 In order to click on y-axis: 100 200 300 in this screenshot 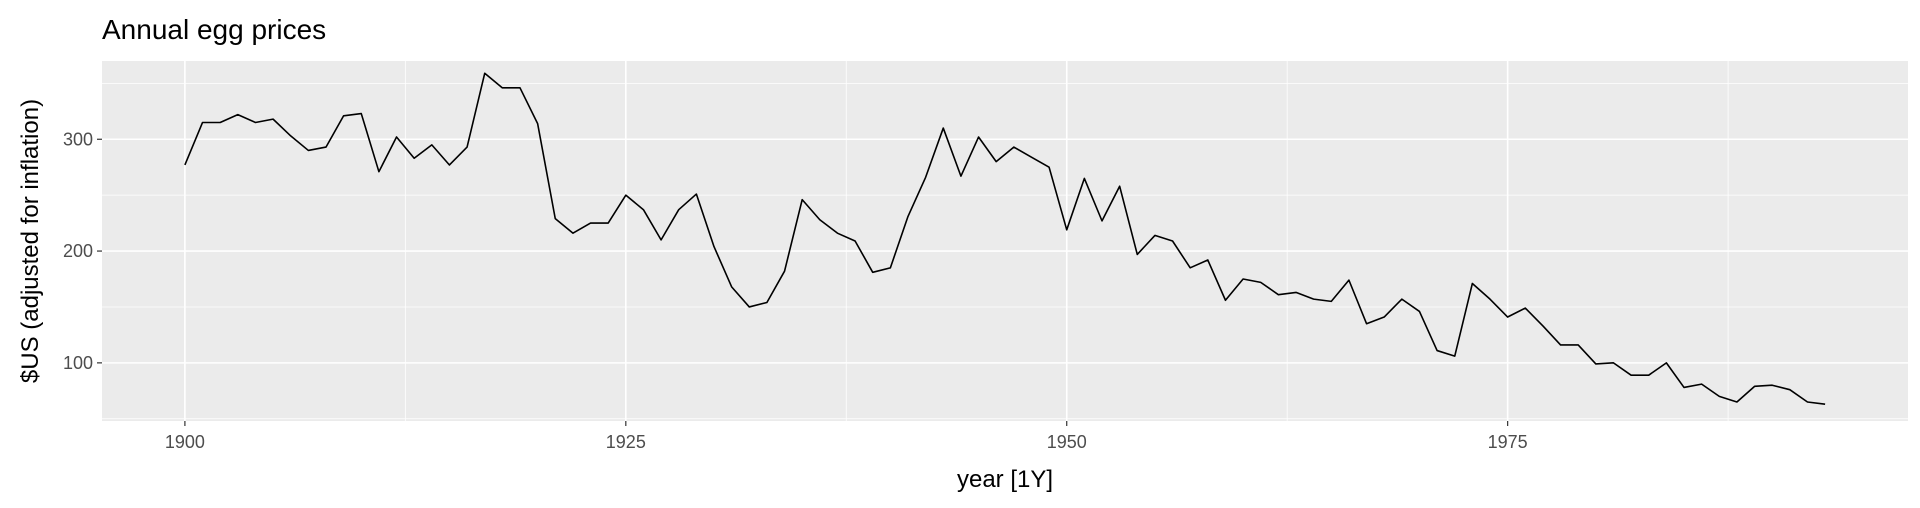, I will do `click(82, 251)`.